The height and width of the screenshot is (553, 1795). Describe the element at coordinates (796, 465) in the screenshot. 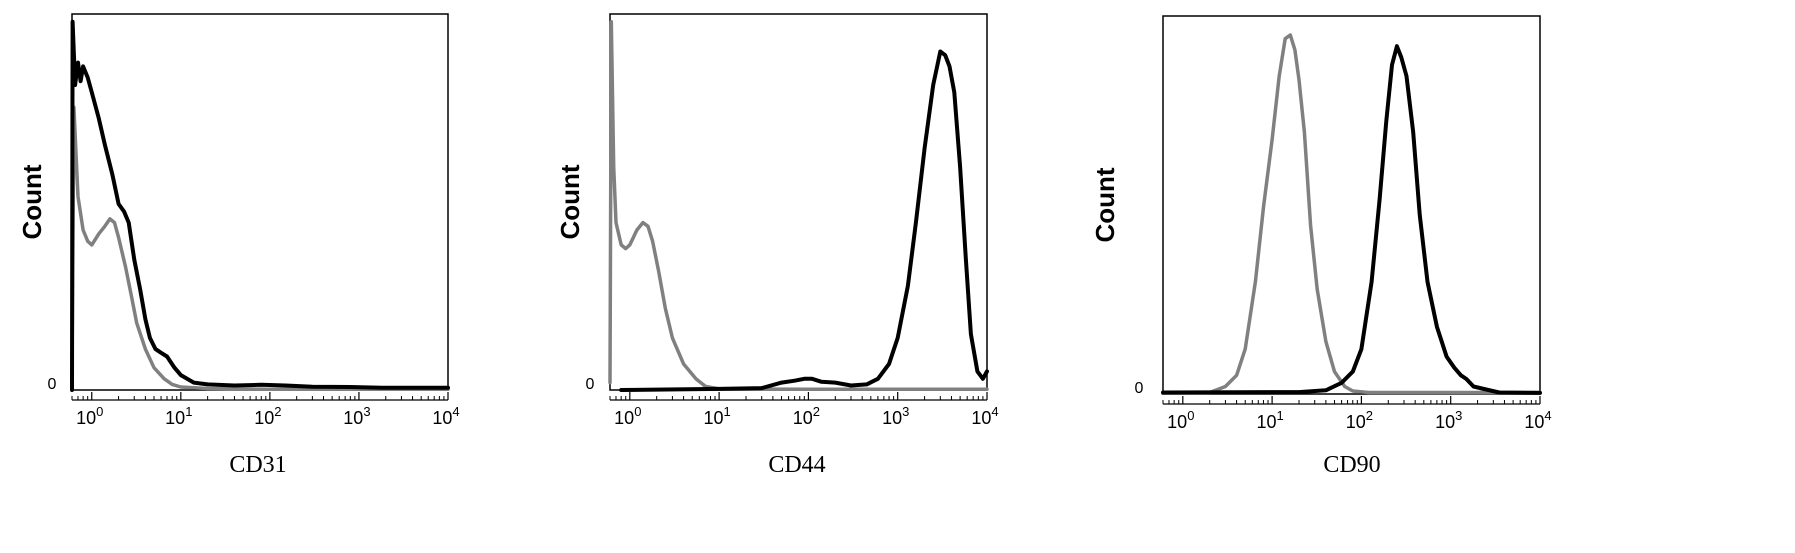

I see `x-axis-label: CD44` at that location.